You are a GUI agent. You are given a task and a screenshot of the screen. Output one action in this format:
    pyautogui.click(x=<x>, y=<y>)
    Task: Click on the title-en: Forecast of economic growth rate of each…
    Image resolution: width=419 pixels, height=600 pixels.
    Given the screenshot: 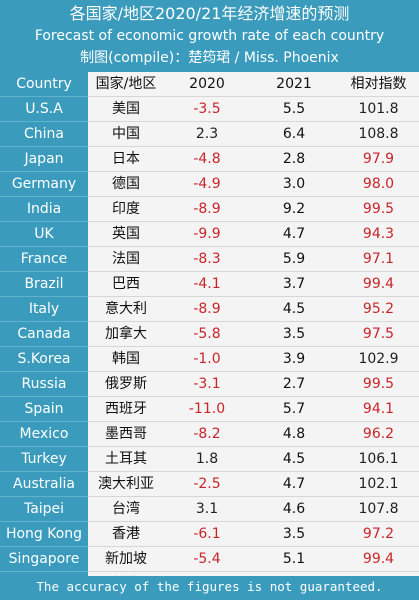 What is the action you would take?
    pyautogui.click(x=209, y=36)
    